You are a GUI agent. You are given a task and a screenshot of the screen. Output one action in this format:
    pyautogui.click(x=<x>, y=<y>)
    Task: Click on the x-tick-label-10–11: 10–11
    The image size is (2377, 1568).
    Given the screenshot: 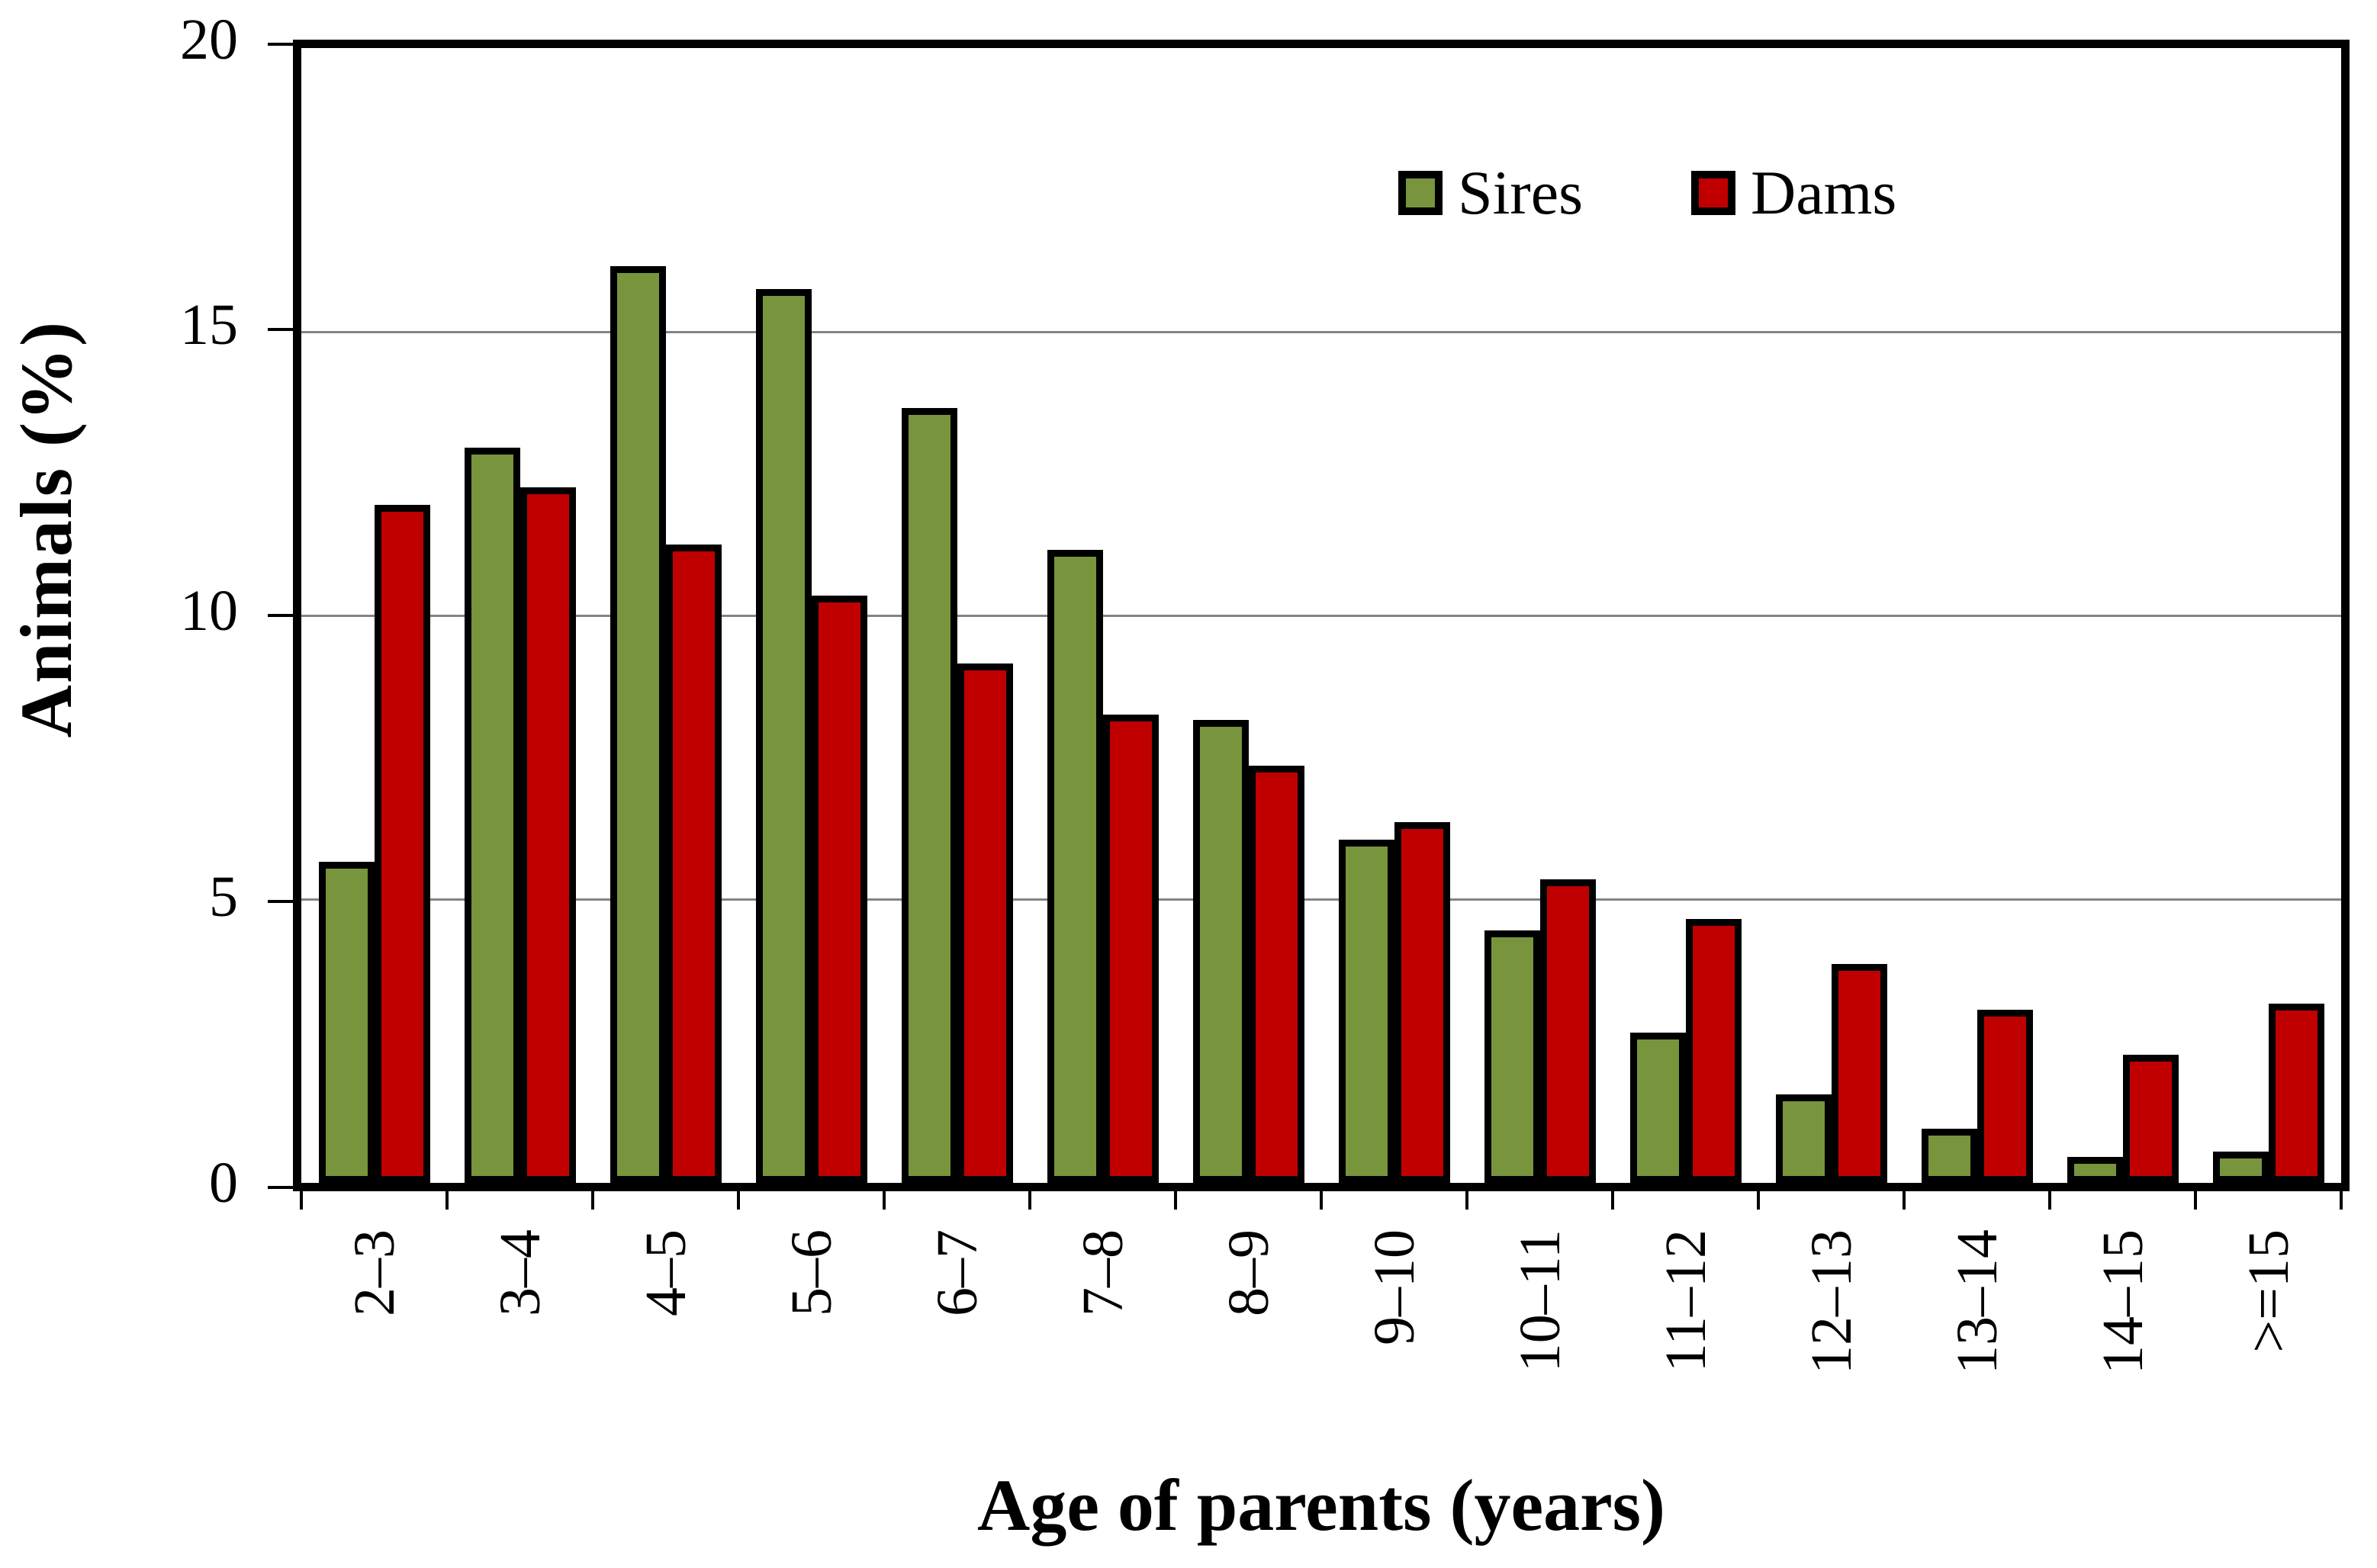 What is the action you would take?
    pyautogui.click(x=1540, y=1300)
    